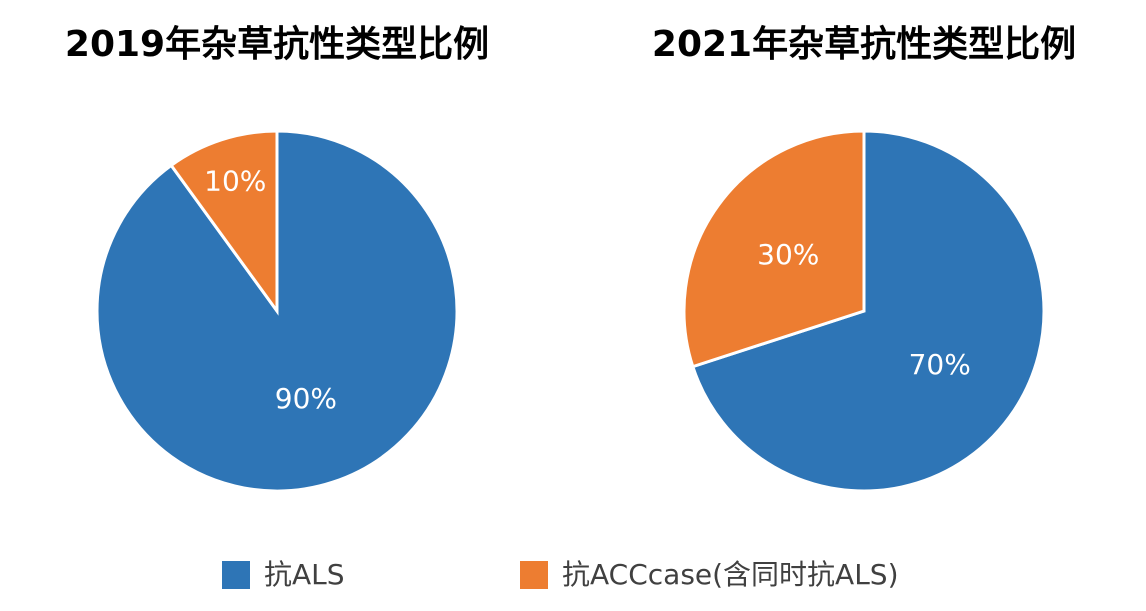 The width and height of the screenshot is (1146, 611). What do you see at coordinates (235, 181) in the screenshot?
I see `value-label: 10%` at bounding box center [235, 181].